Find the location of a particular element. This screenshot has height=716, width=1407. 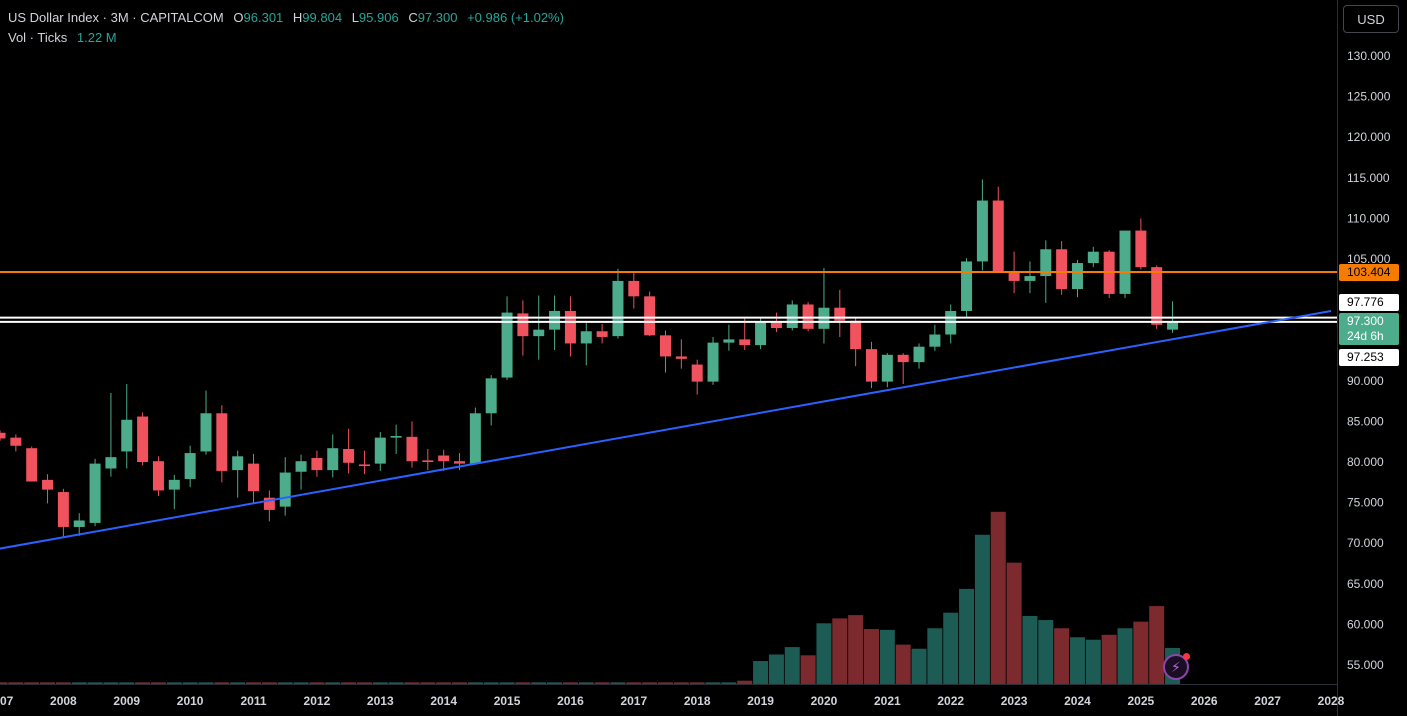

time-tick-label: 2012 is located at coordinates (317, 701).